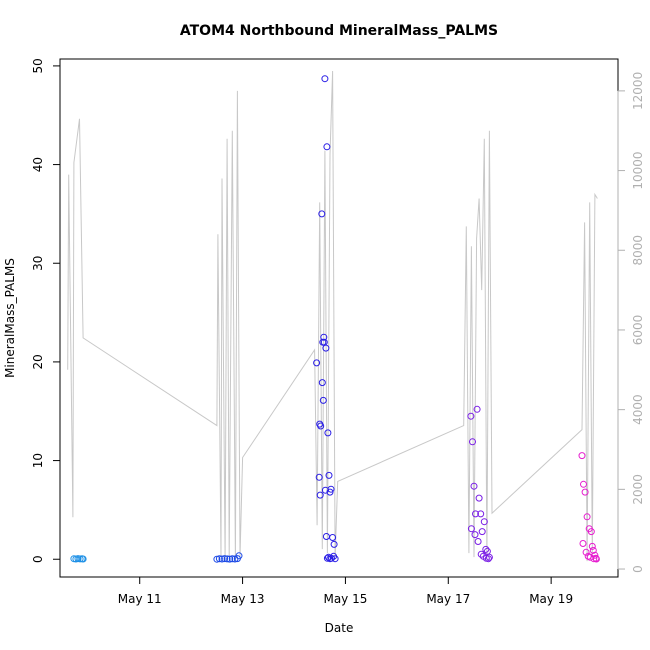 The width and height of the screenshot is (650, 650). Describe the element at coordinates (638, 569) in the screenshot. I see `y2-tick-label: 0` at that location.